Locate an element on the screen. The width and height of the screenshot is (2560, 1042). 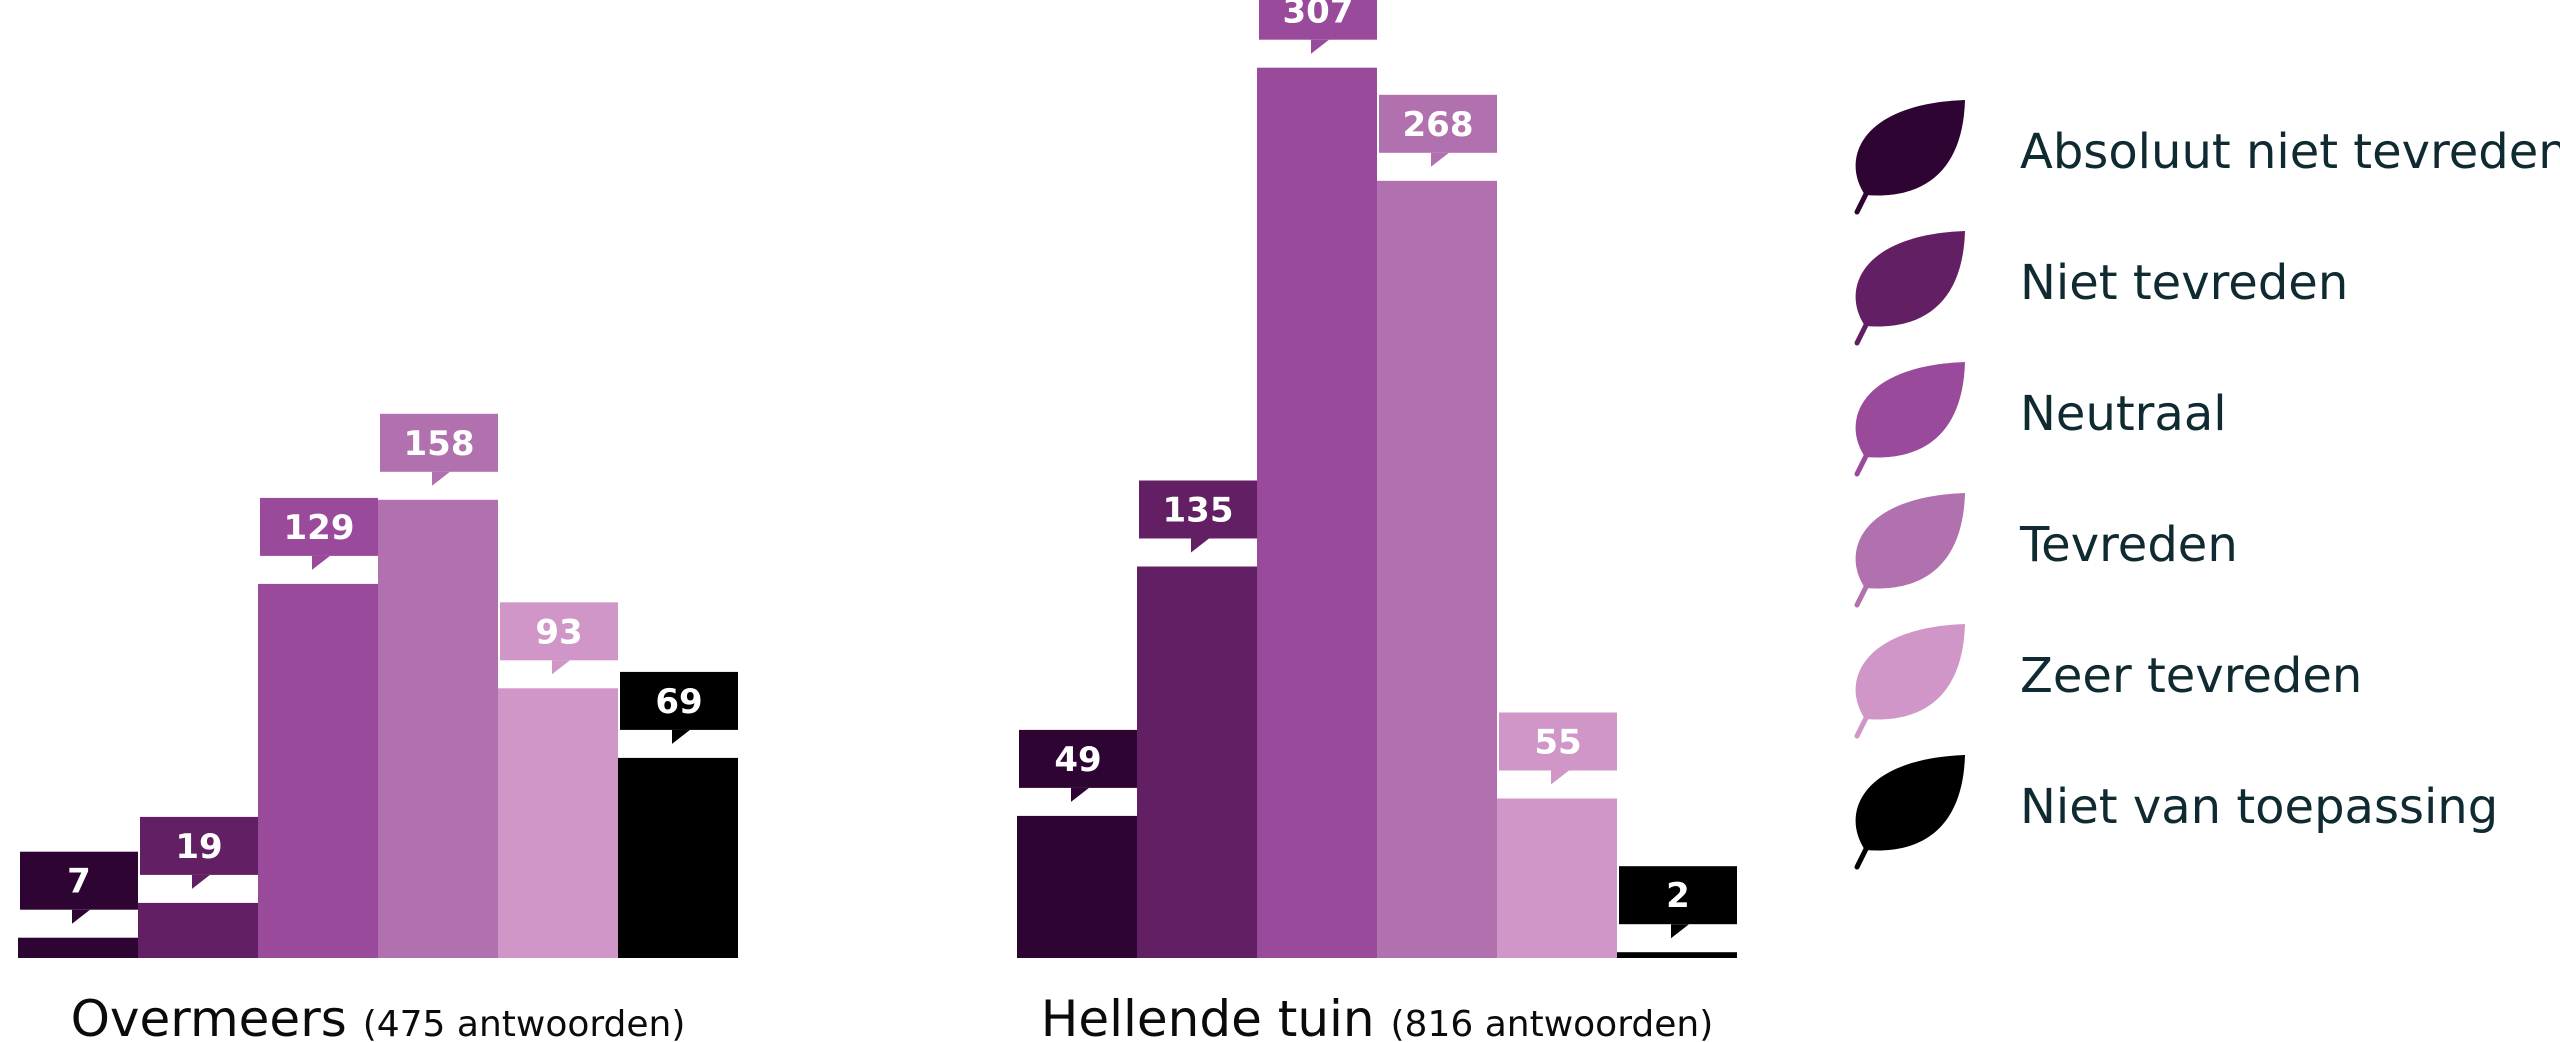
value-label-overmeers-neutraal: 129 is located at coordinates (319, 533).